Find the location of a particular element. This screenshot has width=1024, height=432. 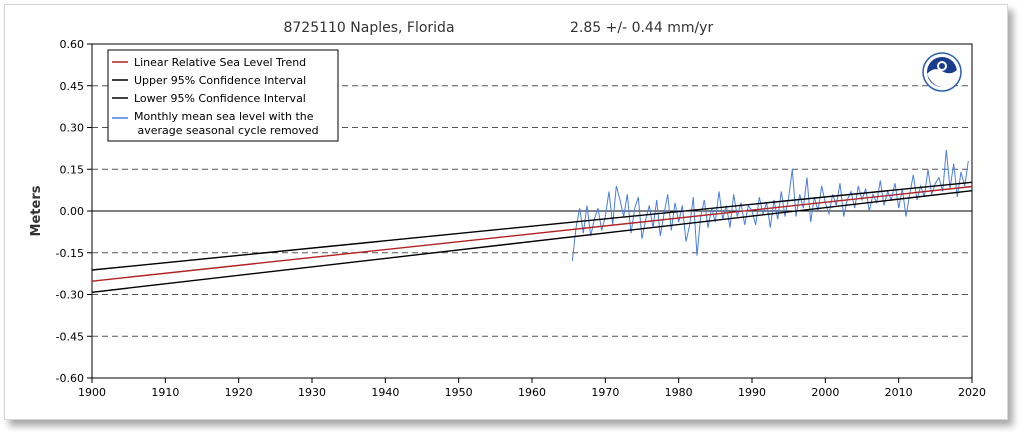

legend-label-lower: Lower 95% Confidence Interval is located at coordinates (220, 98).